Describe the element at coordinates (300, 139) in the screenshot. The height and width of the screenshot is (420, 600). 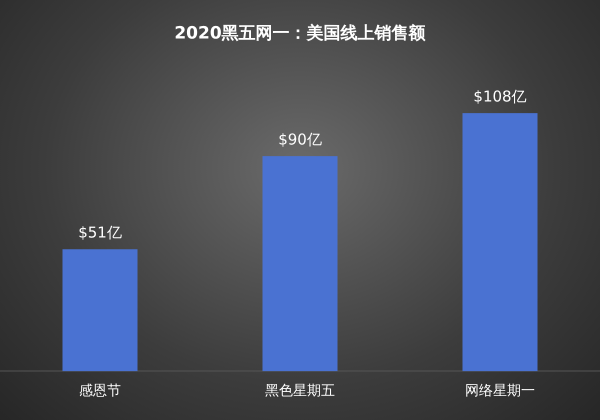
I see `data-label: $90亿` at that location.